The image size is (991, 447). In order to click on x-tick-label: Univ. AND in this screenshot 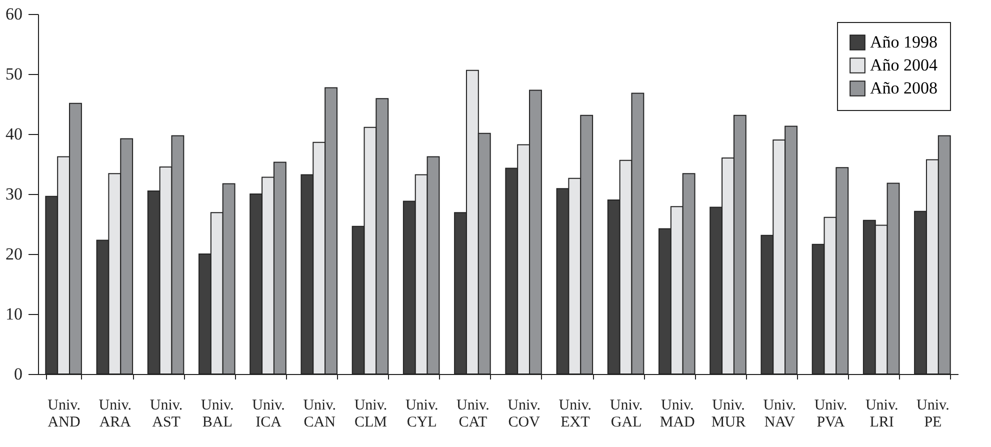, I will do `click(64, 414)`.